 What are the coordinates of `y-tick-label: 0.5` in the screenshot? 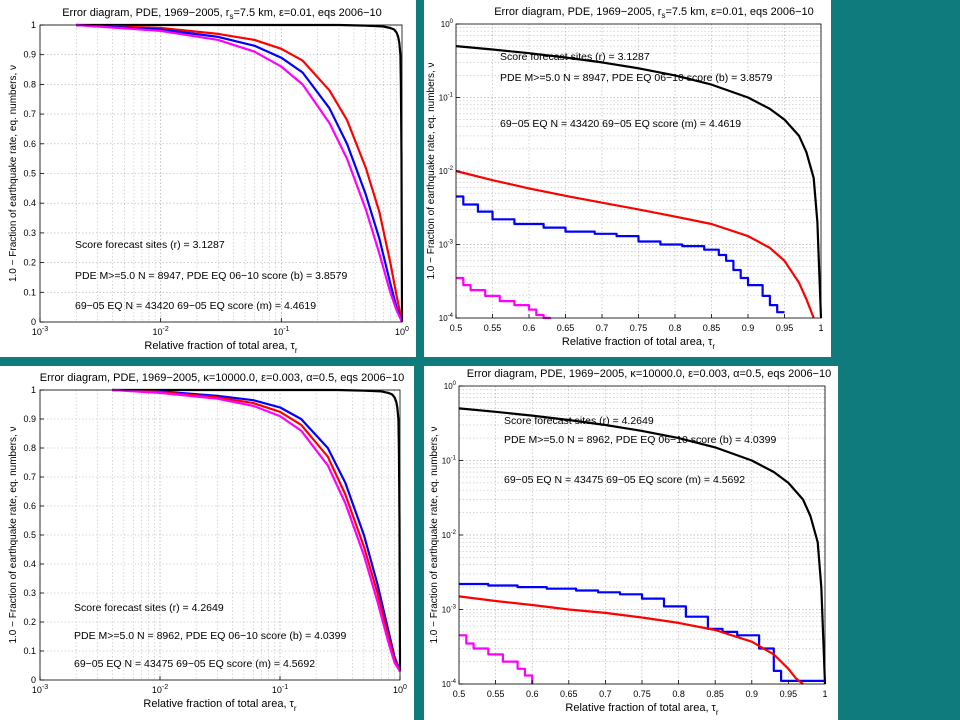 It's located at (29, 174).